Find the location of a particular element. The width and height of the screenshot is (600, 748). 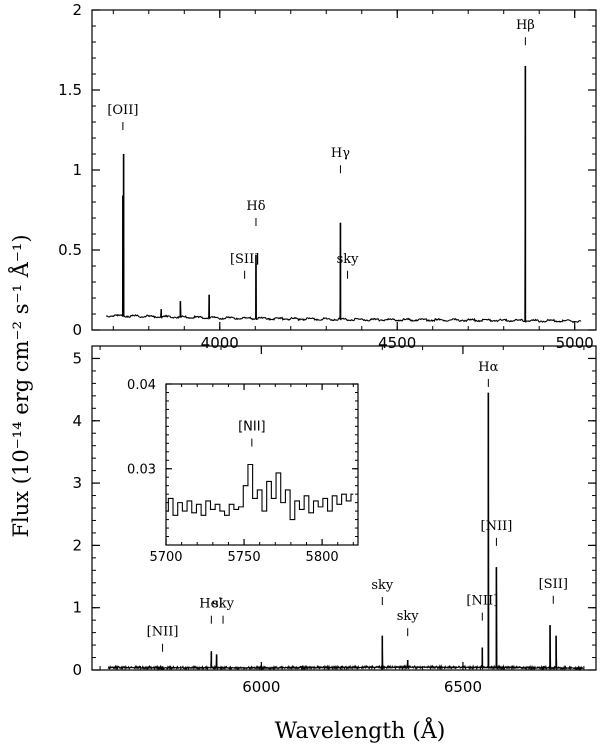

inset-frame is located at coordinates (262, 464).